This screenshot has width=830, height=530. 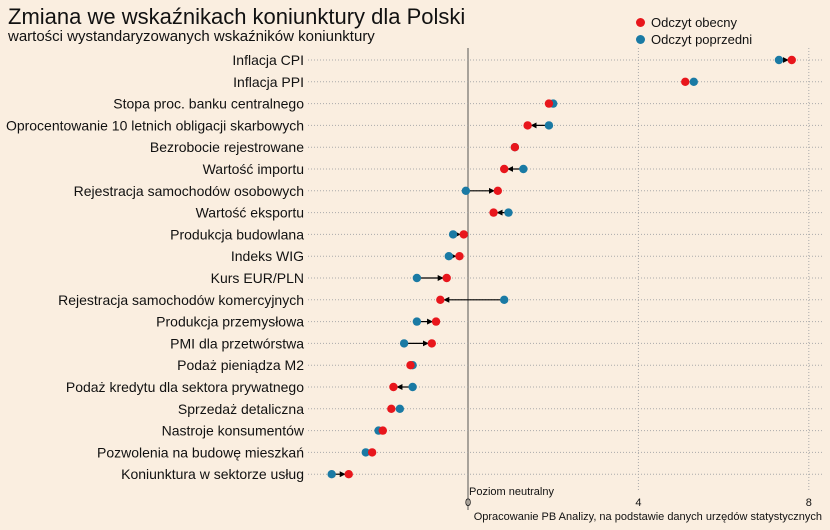 What do you see at coordinates (257, 278) in the screenshot?
I see `category-label: Kurs EUR/PLN` at bounding box center [257, 278].